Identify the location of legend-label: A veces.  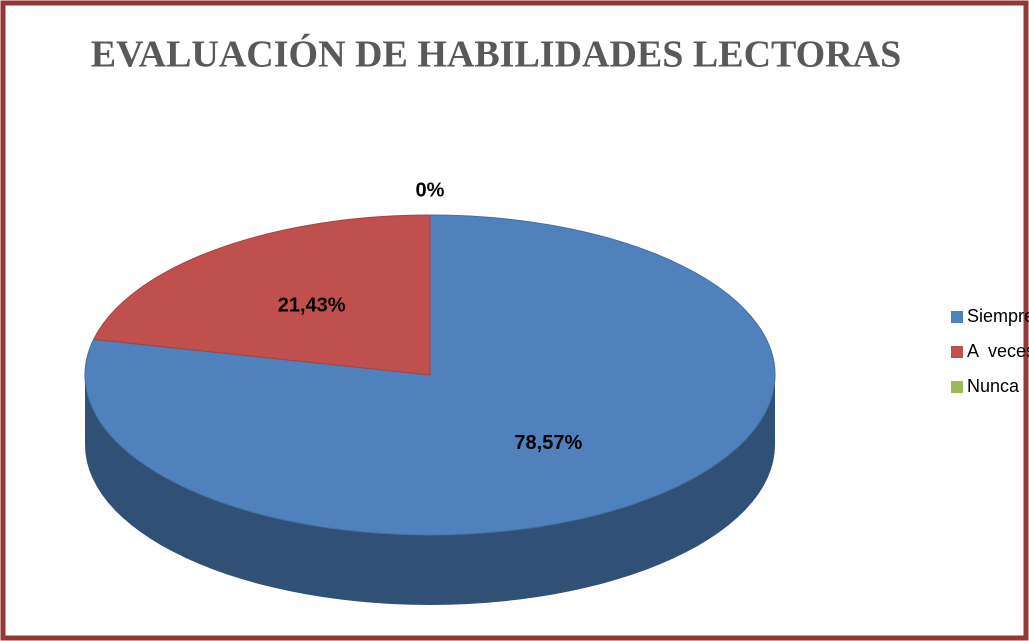
(998, 351).